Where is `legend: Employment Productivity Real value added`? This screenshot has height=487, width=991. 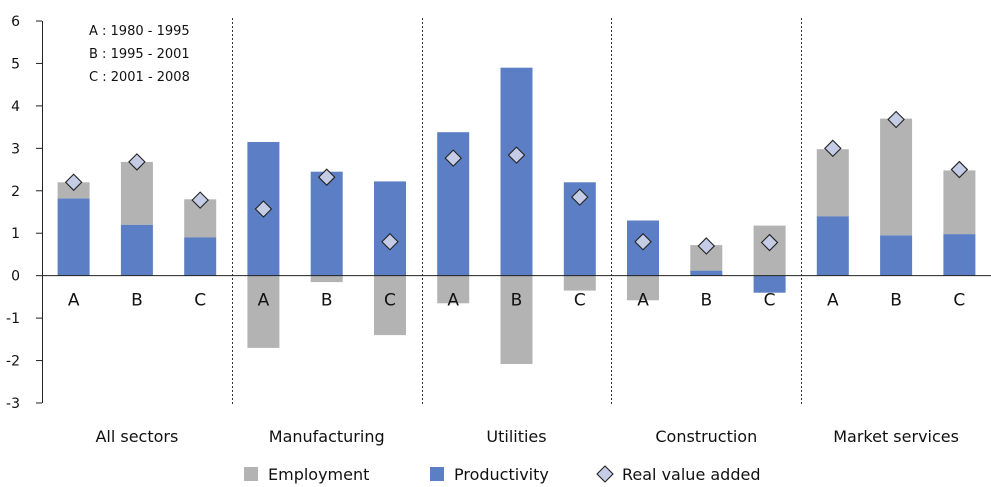 legend: Employment Productivity Real value added is located at coordinates (502, 474).